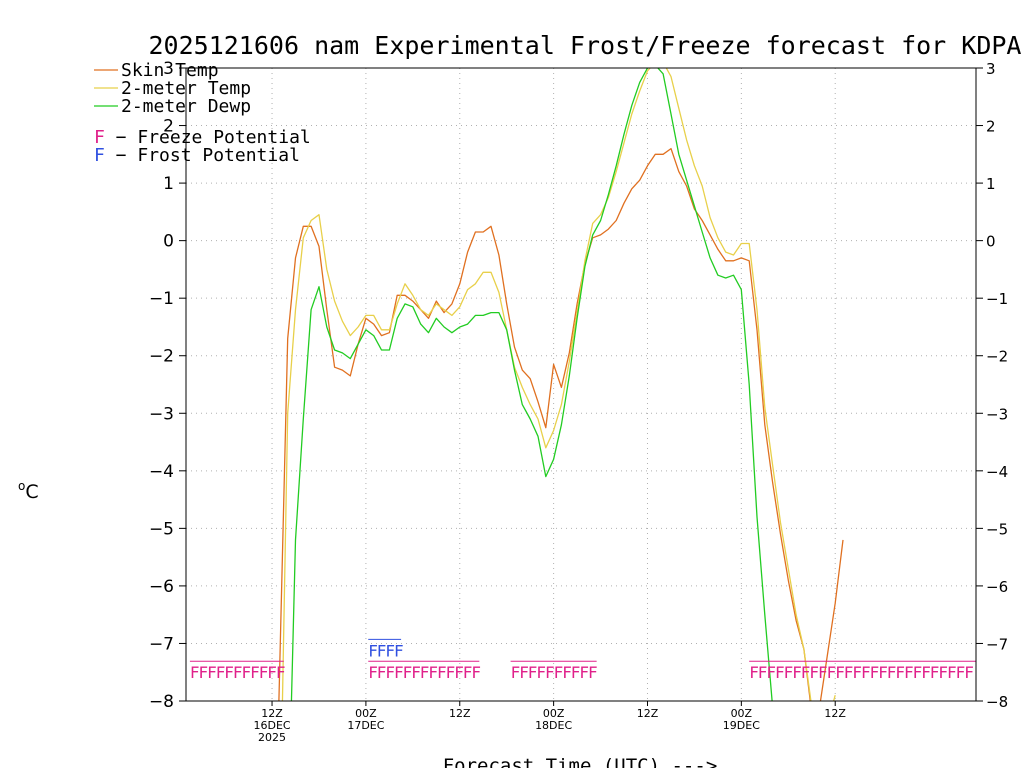  Describe the element at coordinates (197, 155) in the screenshot. I see `legend-potential-label: F − Frost Potential` at that location.